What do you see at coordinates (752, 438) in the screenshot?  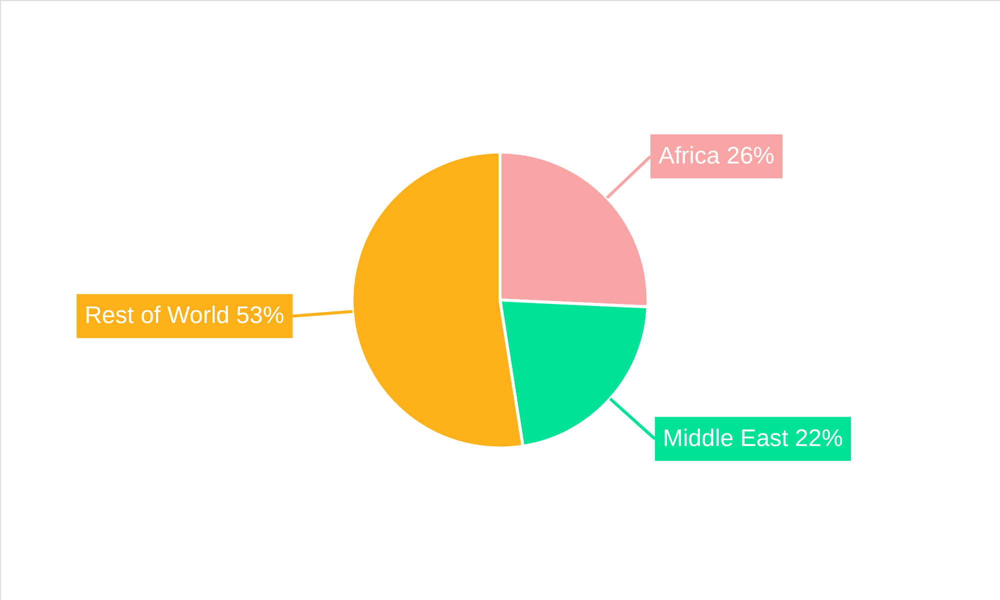 I see `slice-label: Middle East 22%` at bounding box center [752, 438].